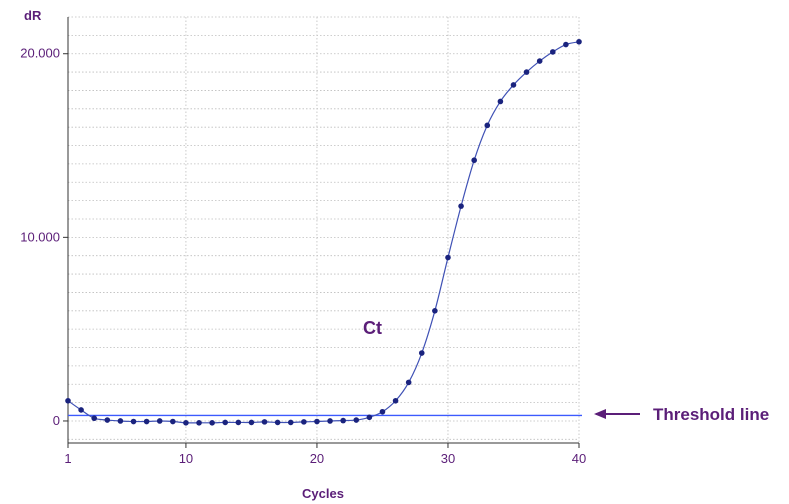  Describe the element at coordinates (372, 328) in the screenshot. I see `ct-label: Ct` at that location.